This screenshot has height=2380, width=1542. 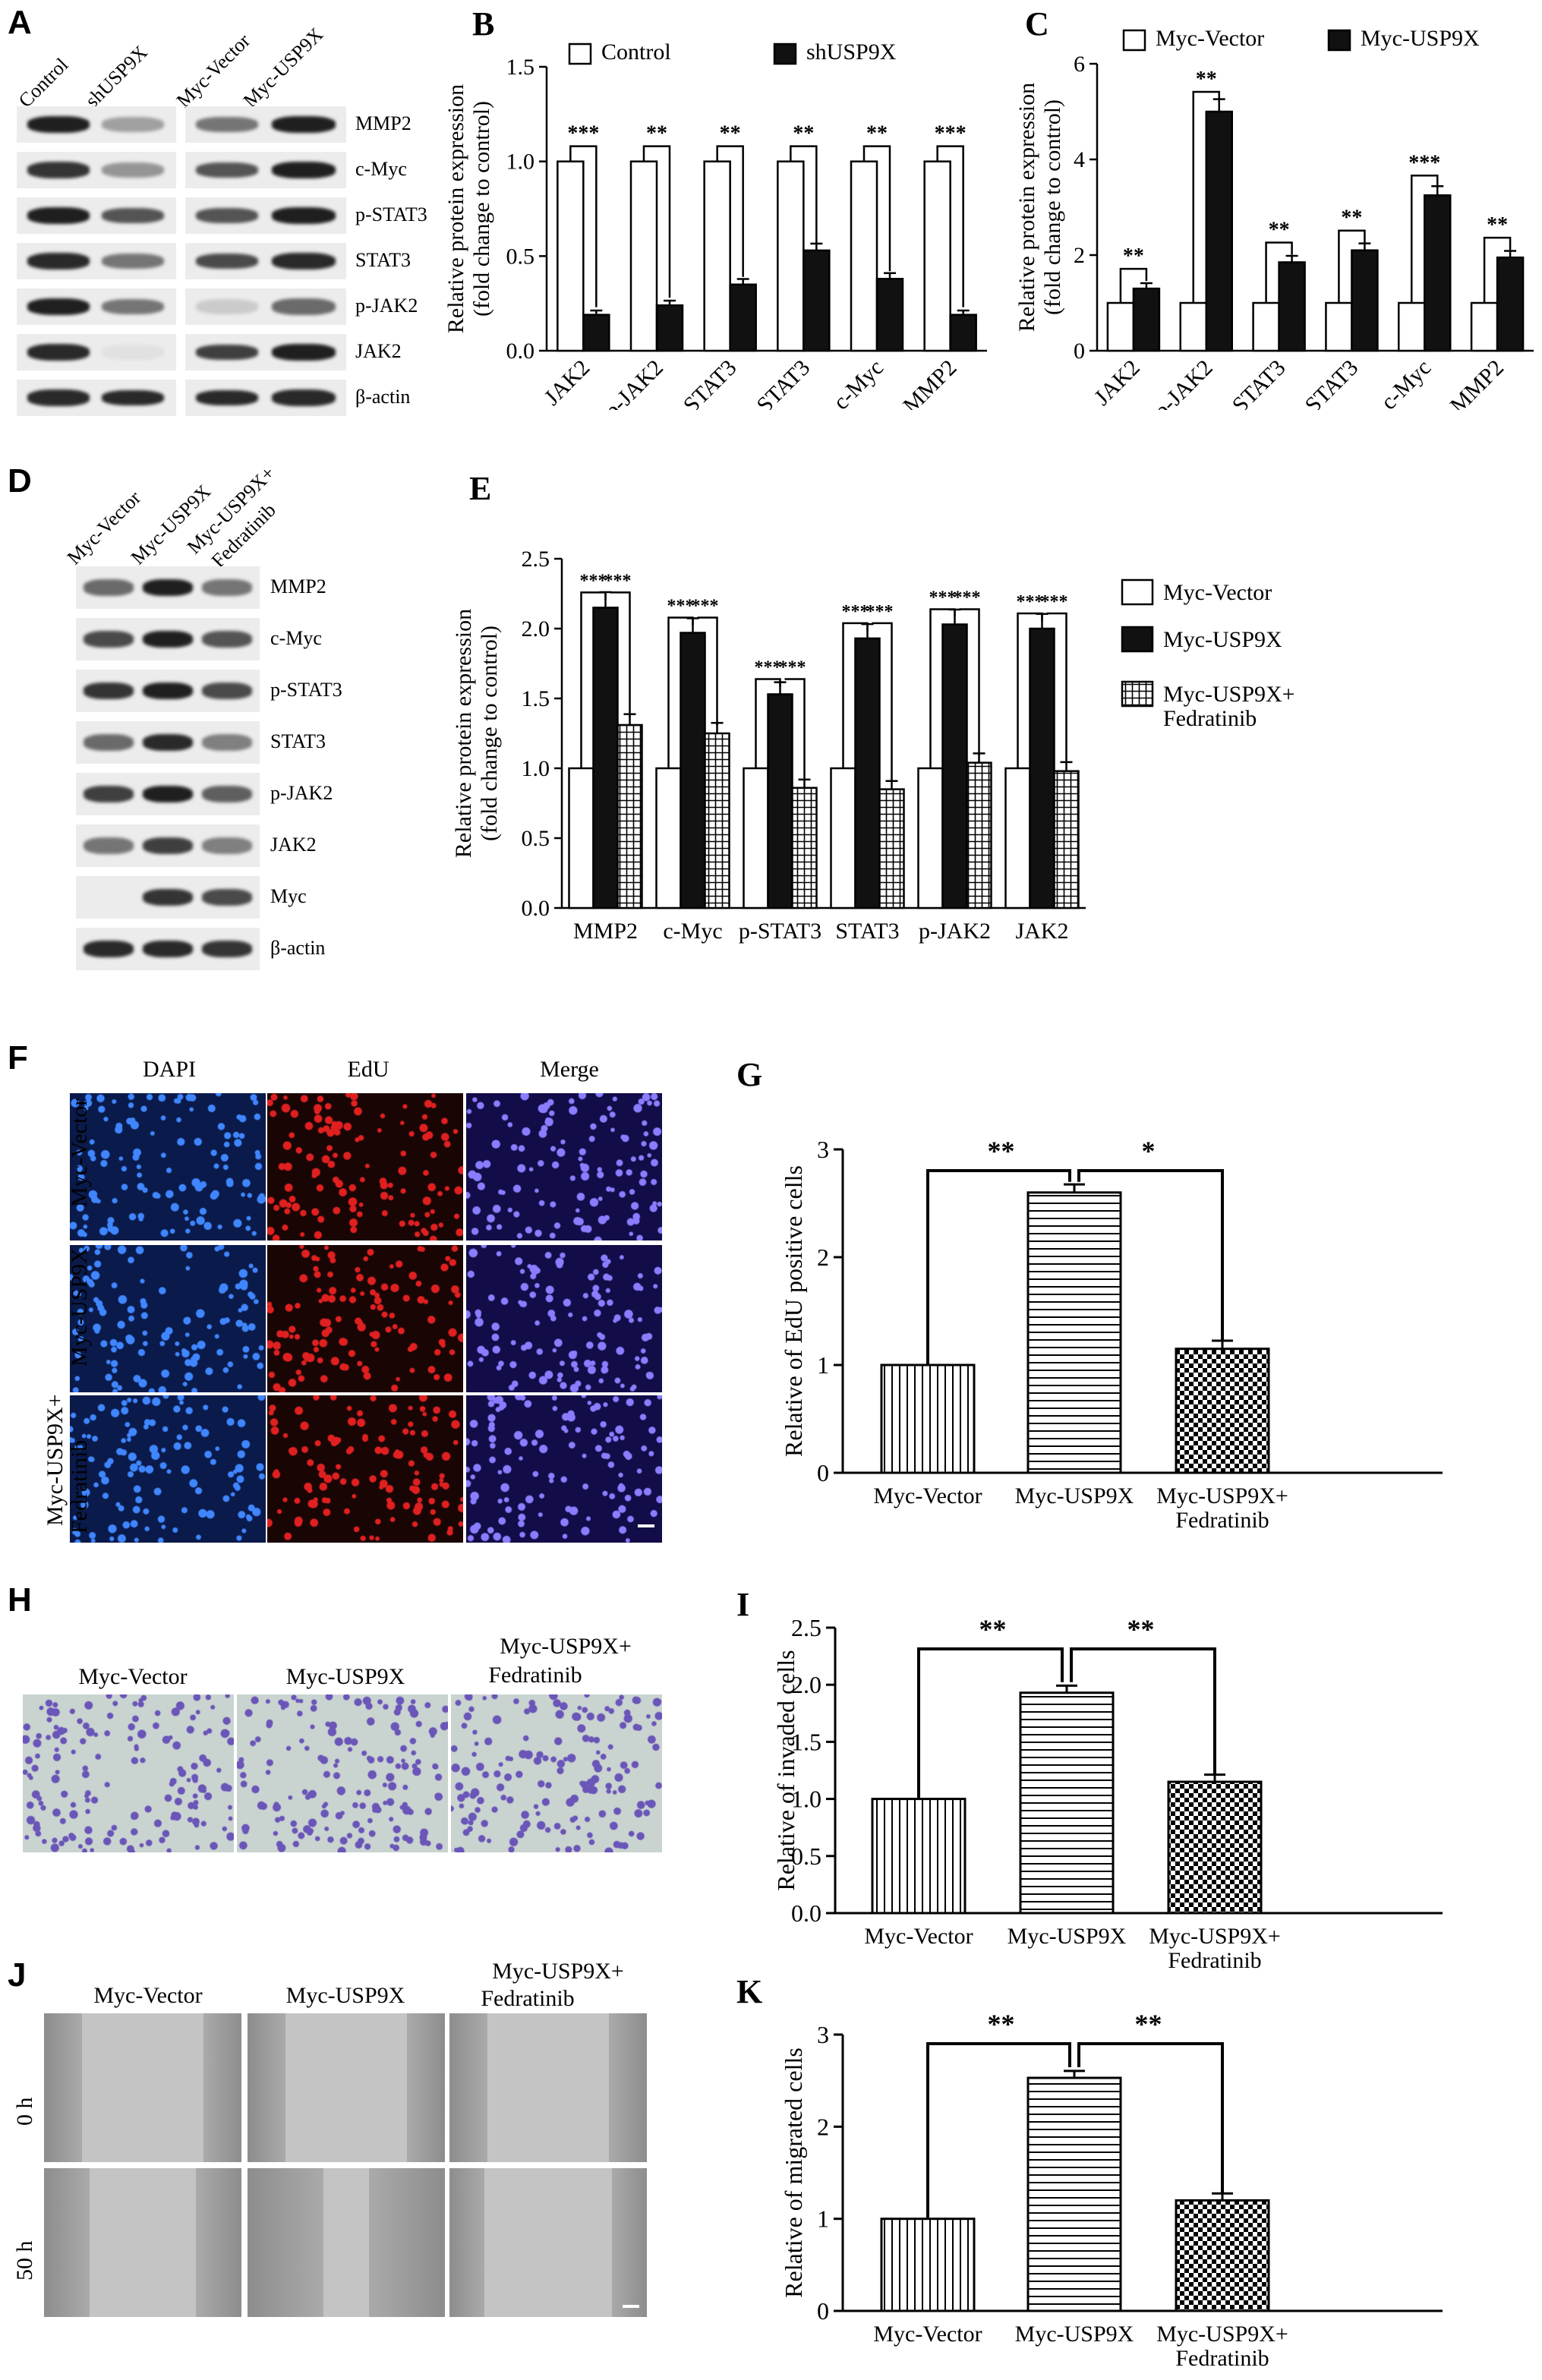 What do you see at coordinates (79, 1152) in the screenshot?
I see `row-label: Myc-Vector` at bounding box center [79, 1152].